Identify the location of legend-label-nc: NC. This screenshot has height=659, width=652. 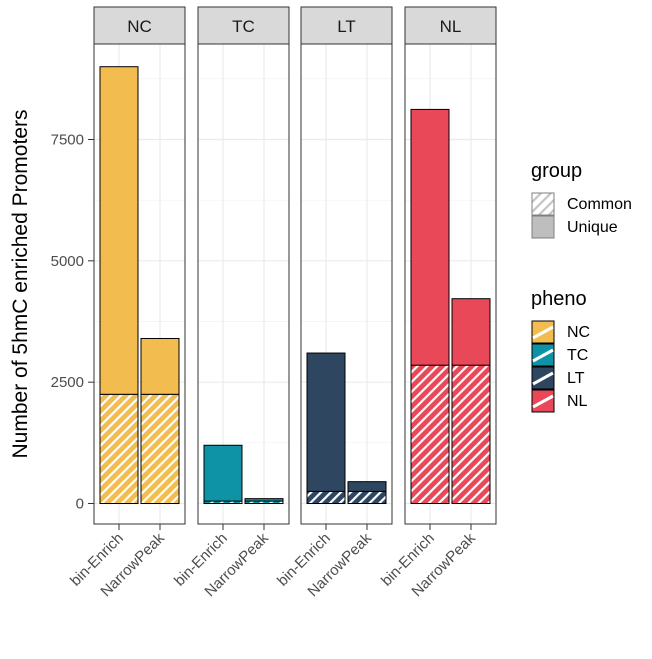
(578, 332).